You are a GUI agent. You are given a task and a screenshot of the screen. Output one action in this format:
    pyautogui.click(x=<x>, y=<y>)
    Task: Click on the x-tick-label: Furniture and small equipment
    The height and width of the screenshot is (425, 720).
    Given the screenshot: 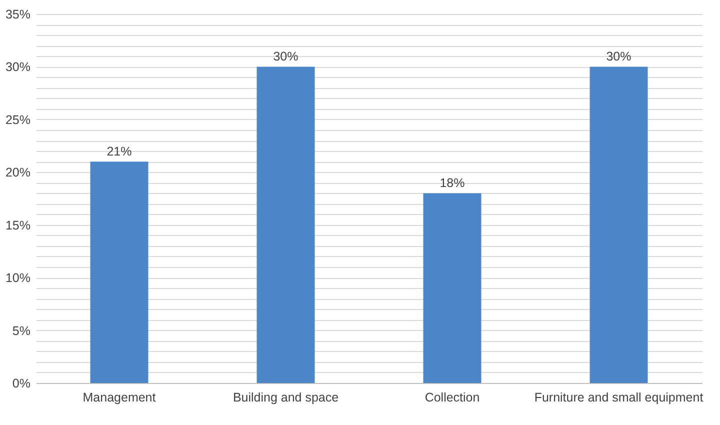 What is the action you would take?
    pyautogui.click(x=619, y=397)
    